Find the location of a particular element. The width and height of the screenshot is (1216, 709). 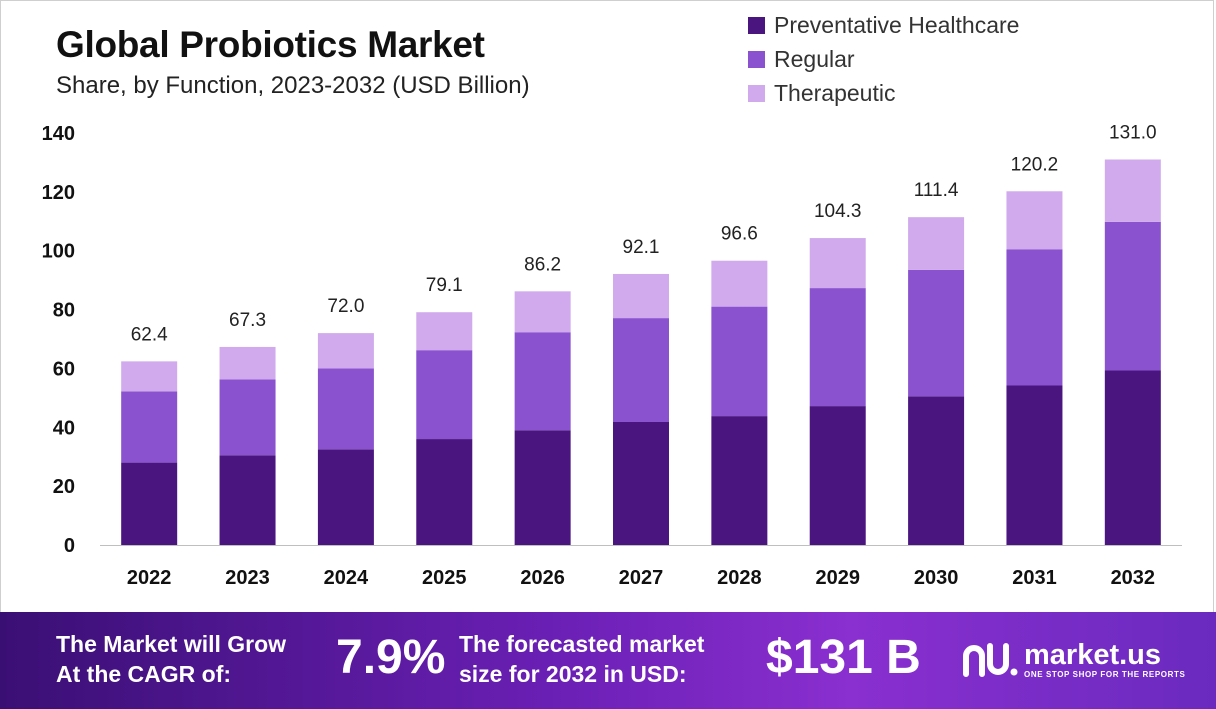

y-tick-label: 80 is located at coordinates (64, 311).